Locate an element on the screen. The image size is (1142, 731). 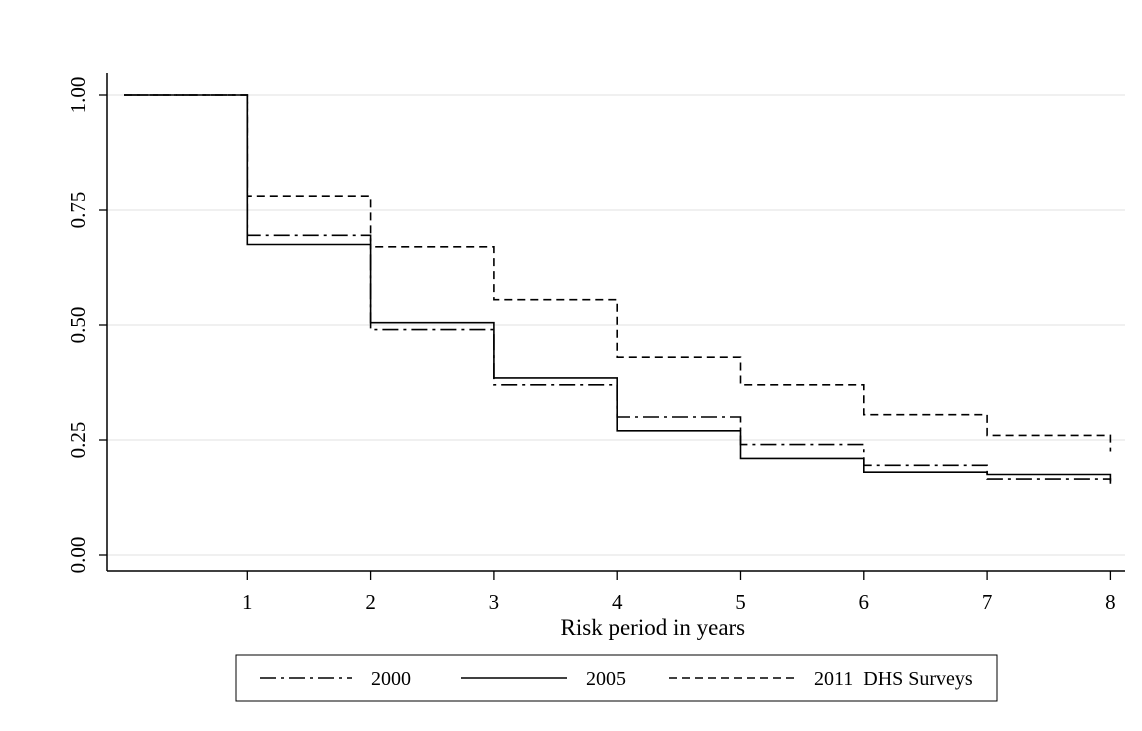
x-tick-label-2: 3 is located at coordinates (494, 602).